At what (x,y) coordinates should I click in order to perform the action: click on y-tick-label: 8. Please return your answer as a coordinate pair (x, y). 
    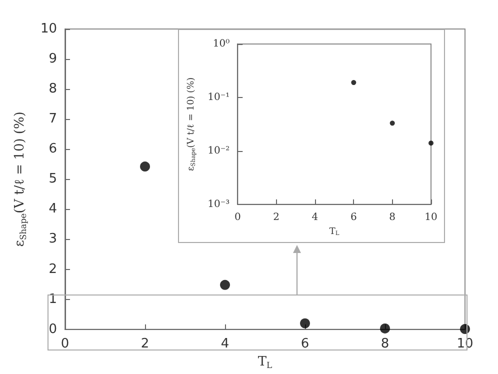
    Looking at the image, I should click on (52, 89).